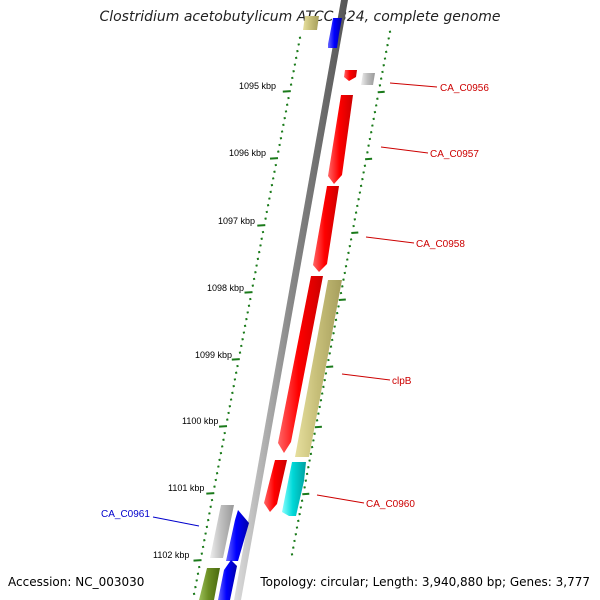 The height and width of the screenshot is (600, 600). I want to click on tick-label: 1099 kbp, so click(213, 355).